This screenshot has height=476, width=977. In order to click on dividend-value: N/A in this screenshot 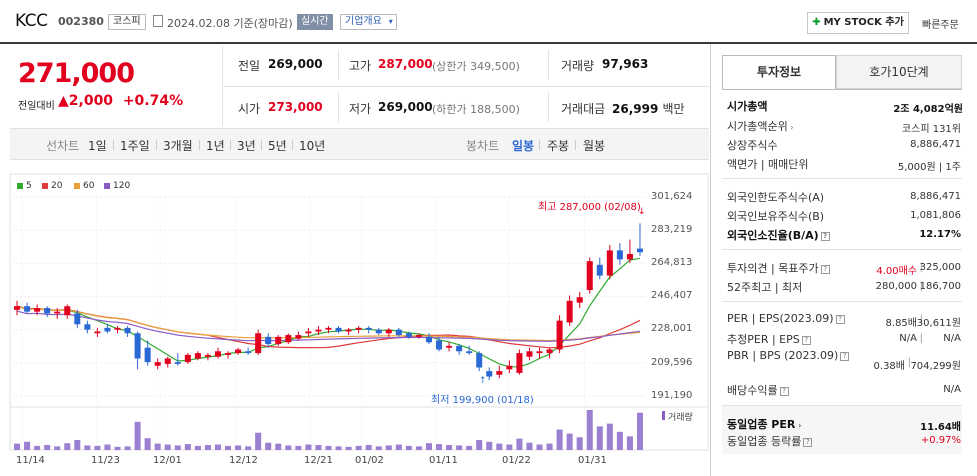, I will do `click(952, 389)`.